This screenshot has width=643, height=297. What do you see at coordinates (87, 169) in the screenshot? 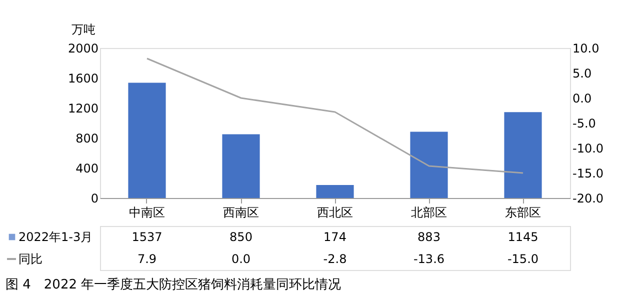
I see `y-tick-label: 400` at bounding box center [87, 169].